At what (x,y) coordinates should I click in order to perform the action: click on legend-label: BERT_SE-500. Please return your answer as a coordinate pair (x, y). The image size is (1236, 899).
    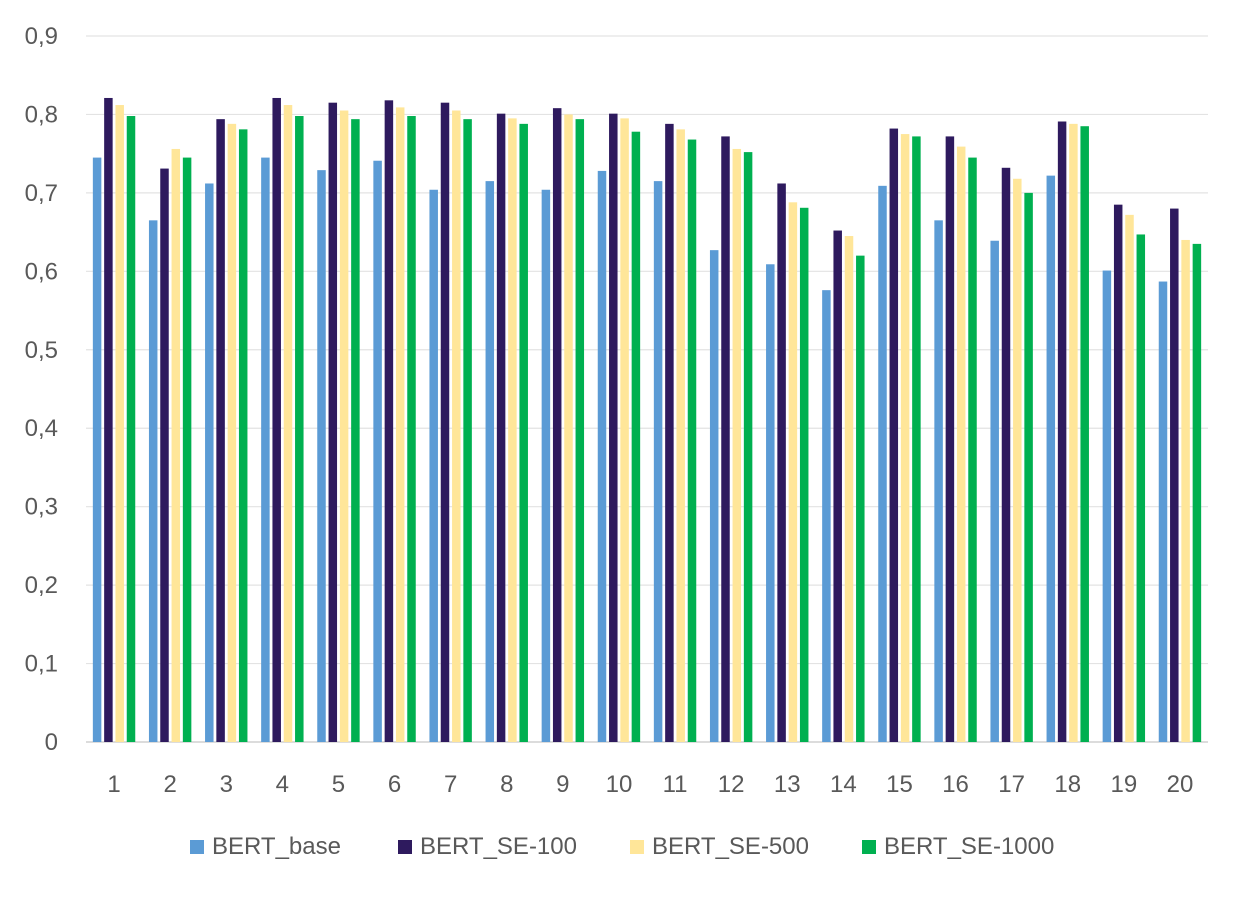
    Looking at the image, I should click on (730, 846).